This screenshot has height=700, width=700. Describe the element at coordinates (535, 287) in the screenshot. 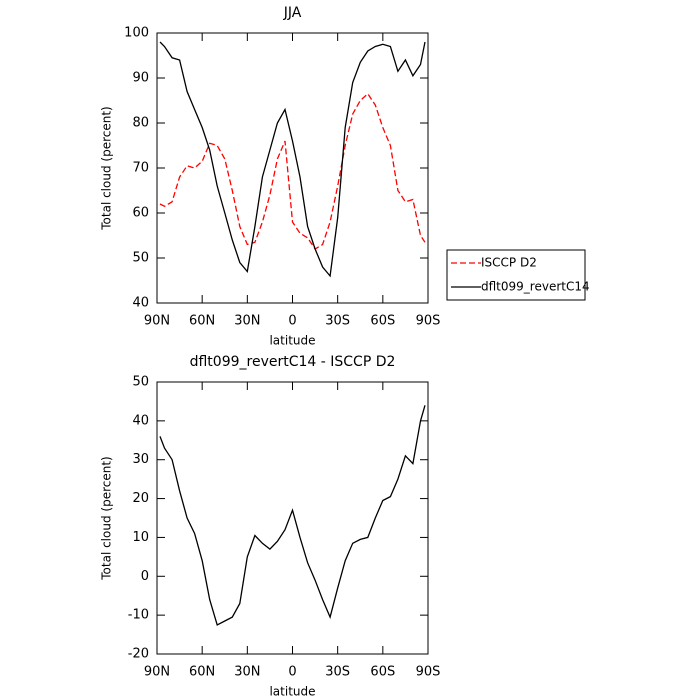

I see `legend-label: dflt099_revertC14` at that location.